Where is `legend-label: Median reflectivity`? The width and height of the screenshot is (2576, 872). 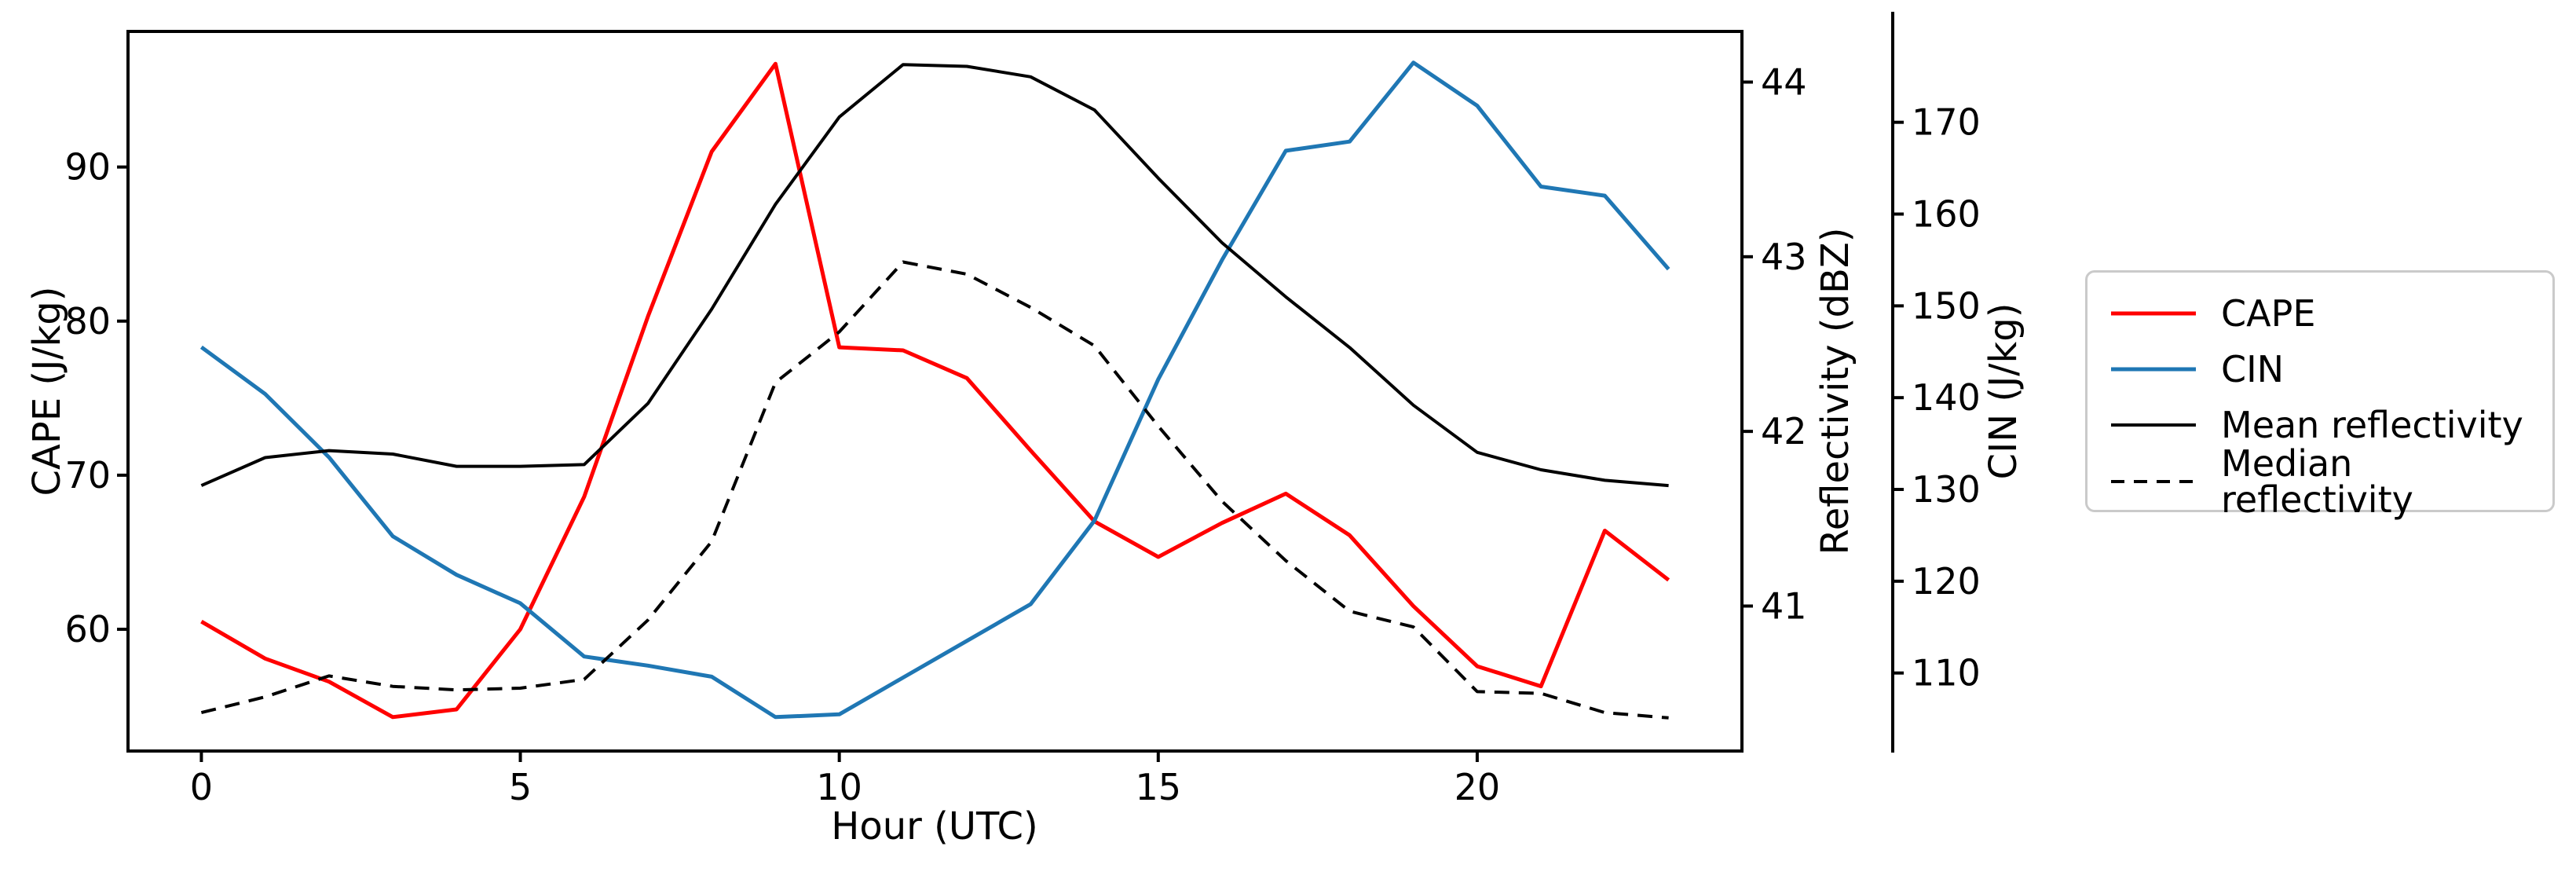
legend-label: Median reflectivity is located at coordinates (2317, 481).